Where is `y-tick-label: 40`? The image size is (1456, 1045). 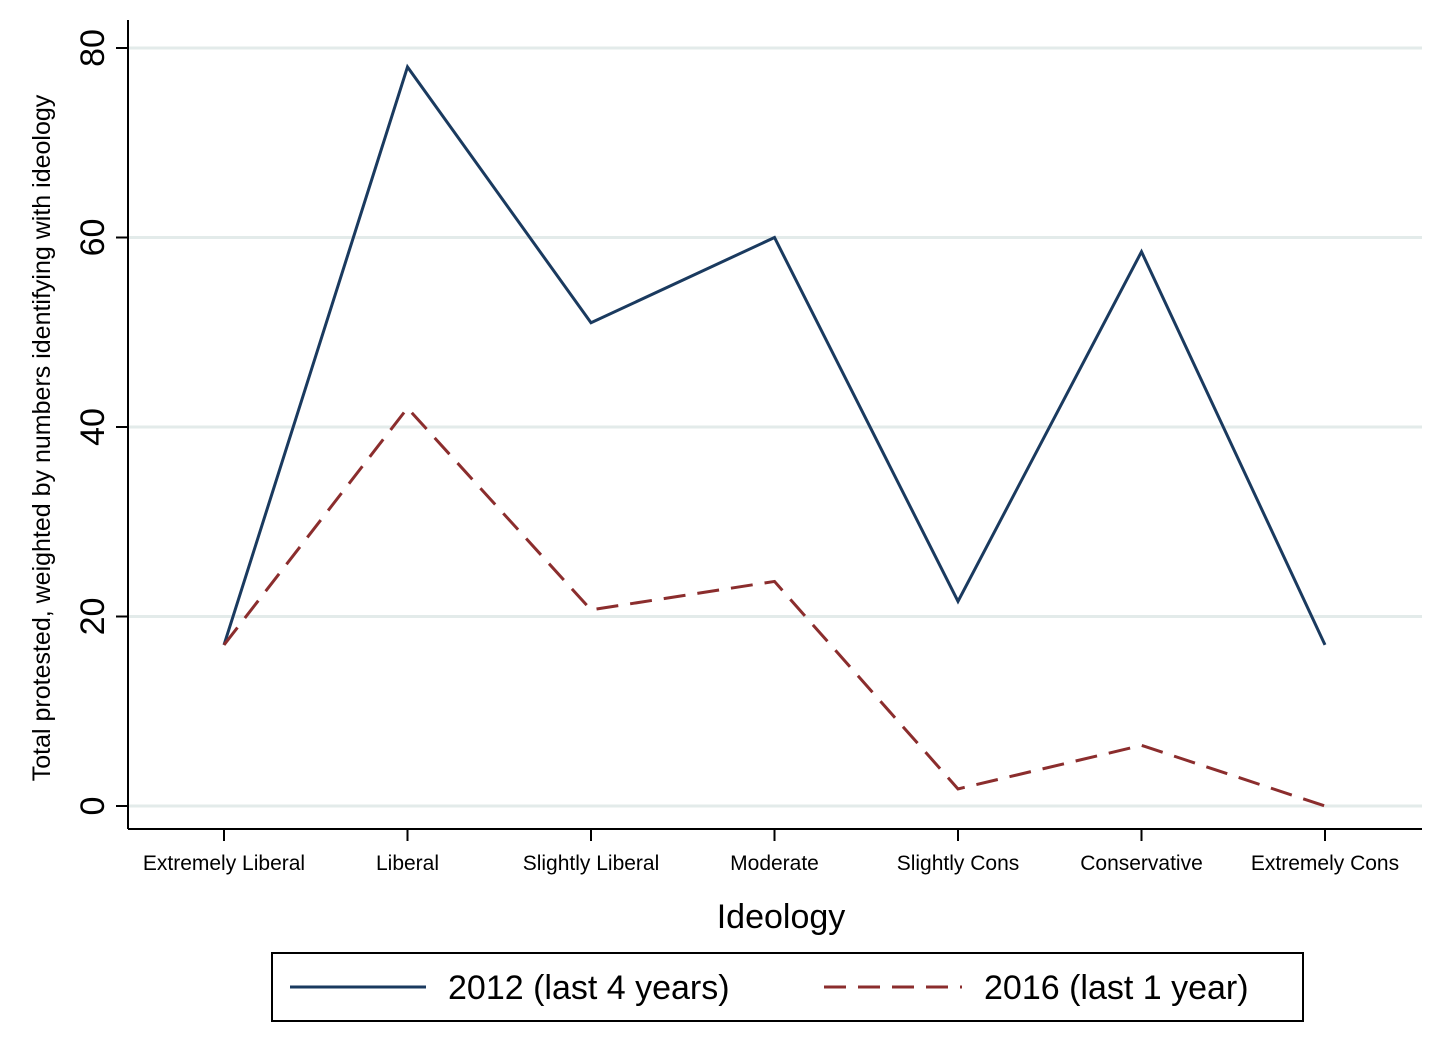
y-tick-label: 40 is located at coordinates (93, 427).